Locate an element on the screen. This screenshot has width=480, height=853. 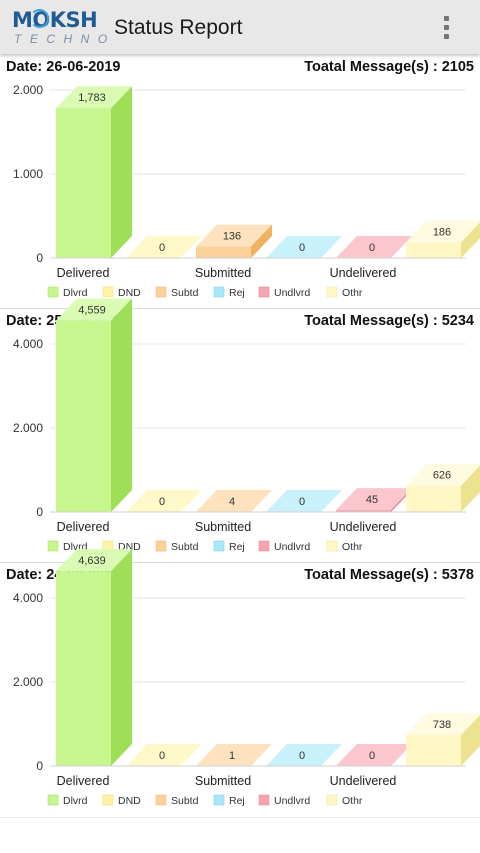
bar-subtd: 4 is located at coordinates (234, 500).